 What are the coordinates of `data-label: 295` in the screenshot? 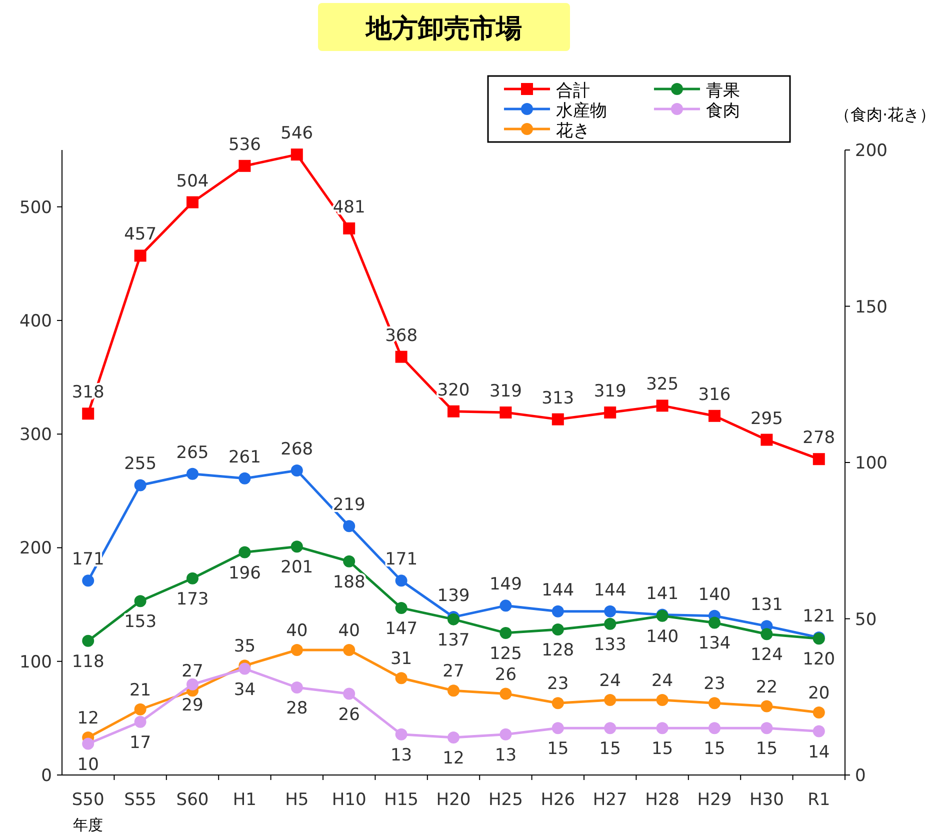 It's located at (766, 418).